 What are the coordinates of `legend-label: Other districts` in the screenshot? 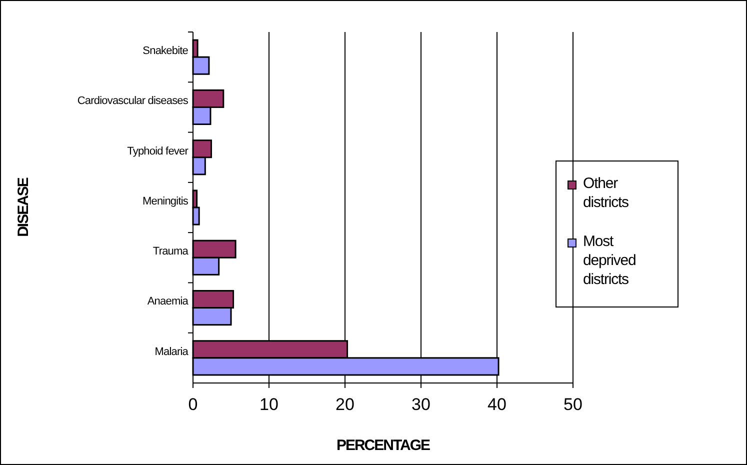 It's located at (606, 193).